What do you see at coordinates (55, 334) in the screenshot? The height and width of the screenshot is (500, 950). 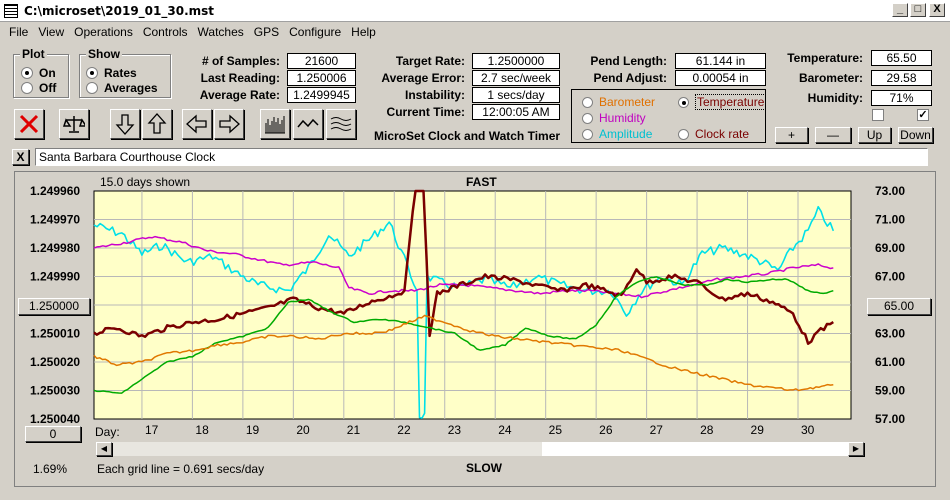 I see `left-tick-label: 1.250010` at bounding box center [55, 334].